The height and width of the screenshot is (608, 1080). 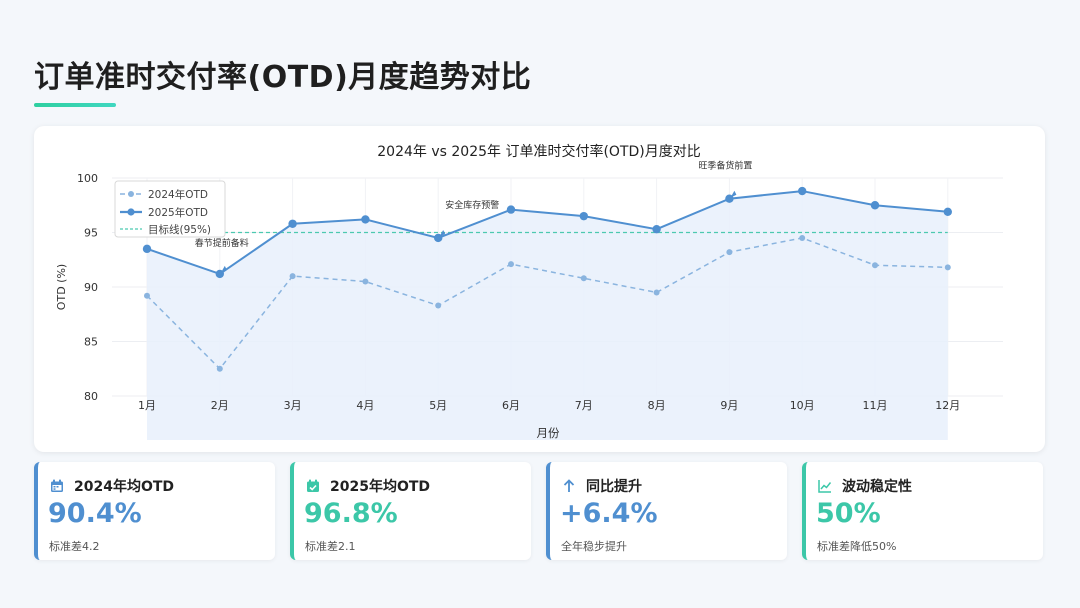 What do you see at coordinates (87, 178) in the screenshot?
I see `y-tick-label: 100` at bounding box center [87, 178].